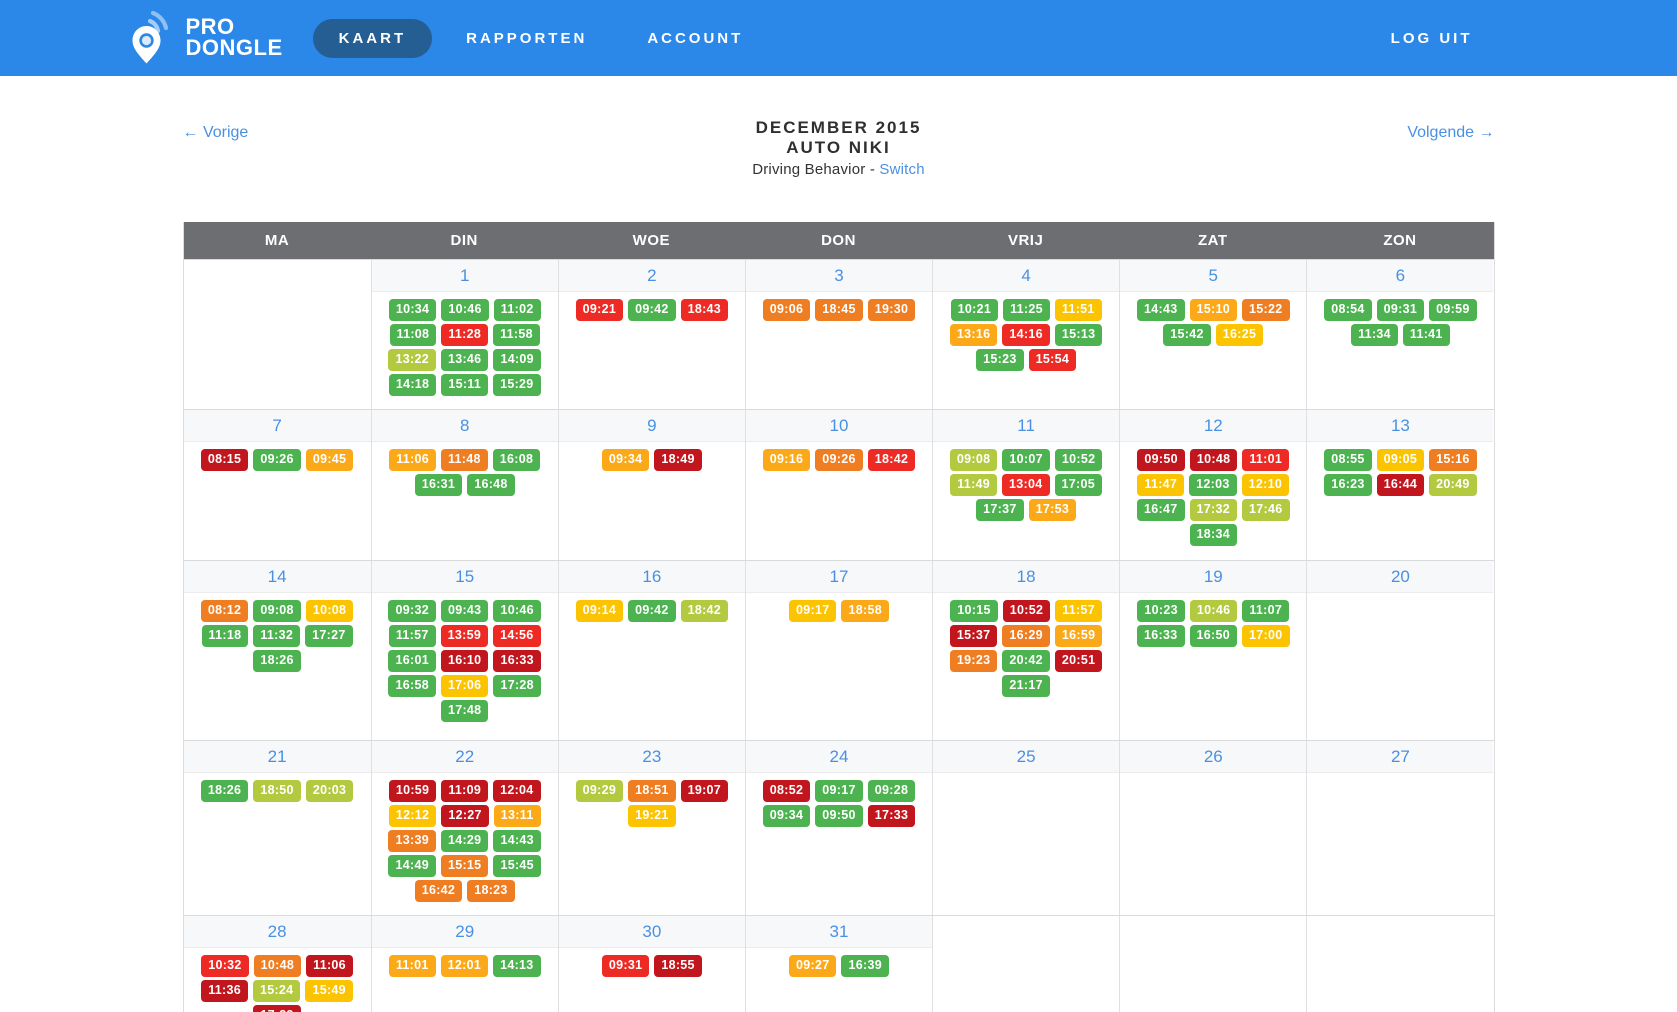 The image size is (1677, 1012). What do you see at coordinates (1026, 757) in the screenshot?
I see `day-number: 25` at bounding box center [1026, 757].